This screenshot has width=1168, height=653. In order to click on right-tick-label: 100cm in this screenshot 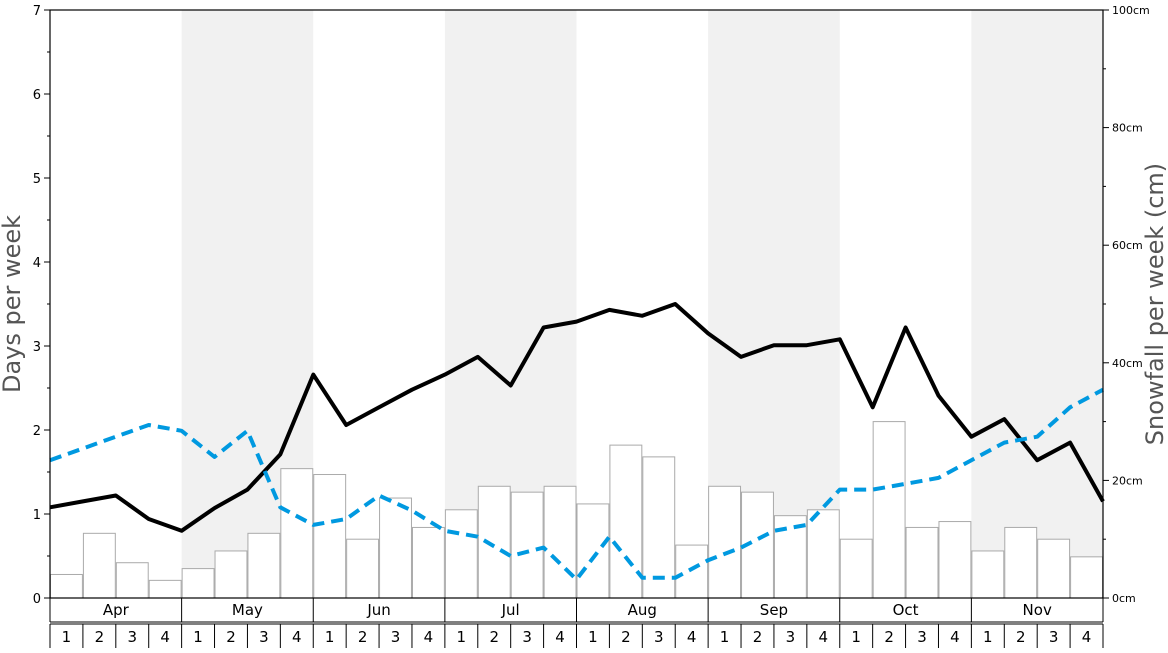, I will do `click(1131, 10)`.